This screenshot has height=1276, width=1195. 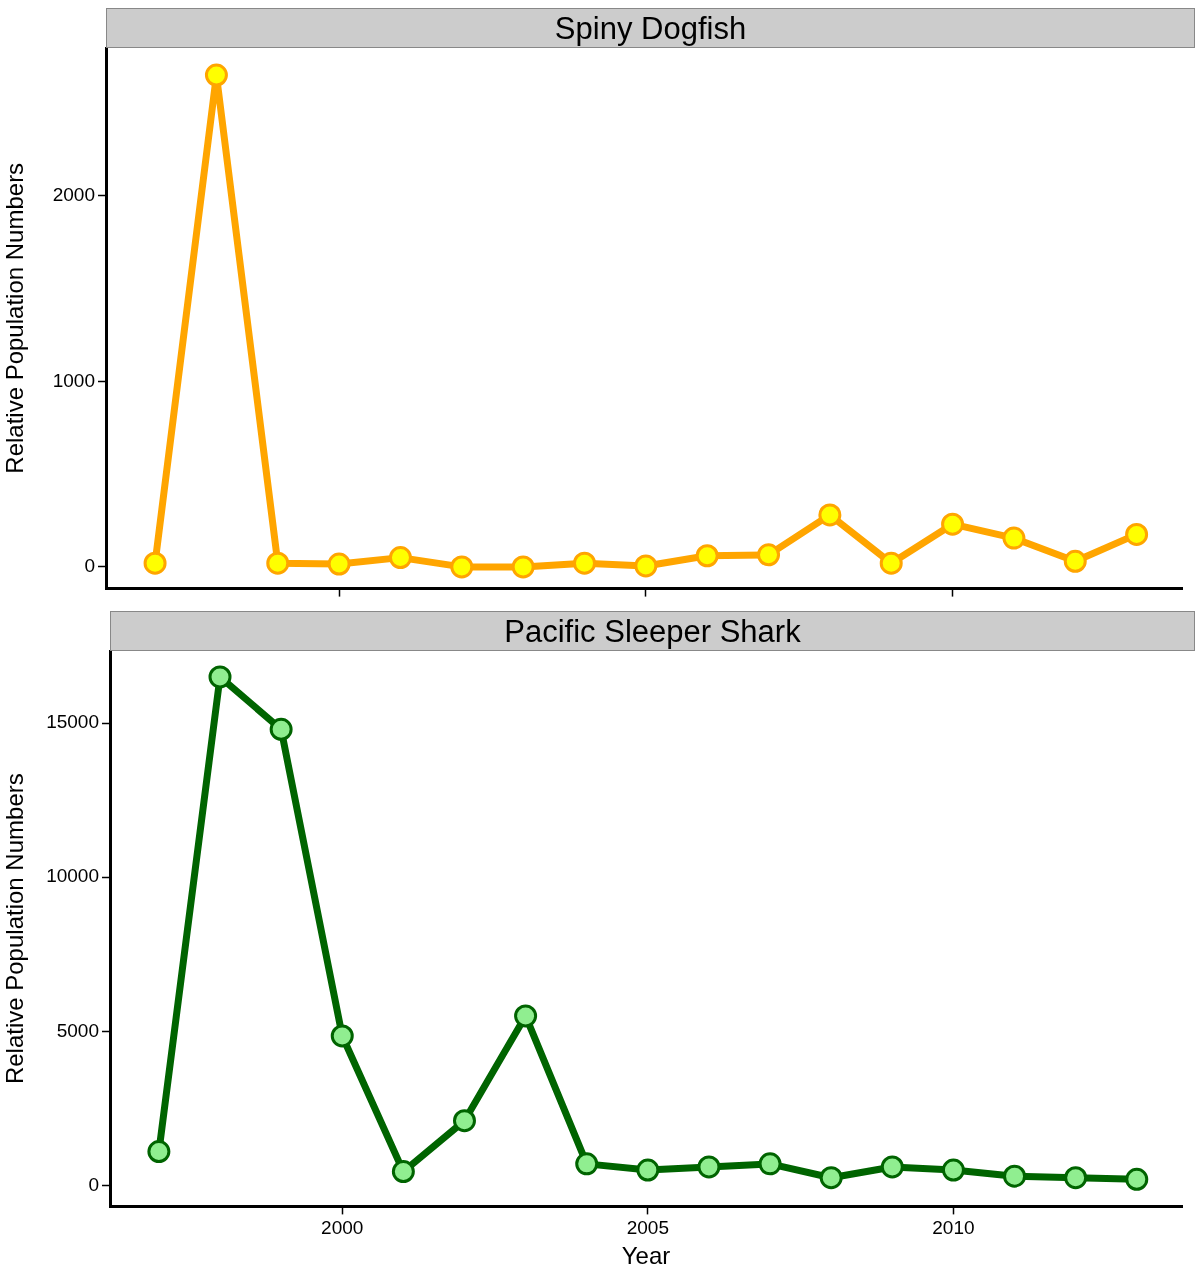 What do you see at coordinates (73, 380) in the screenshot?
I see `y-tick-label: 1000` at bounding box center [73, 380].